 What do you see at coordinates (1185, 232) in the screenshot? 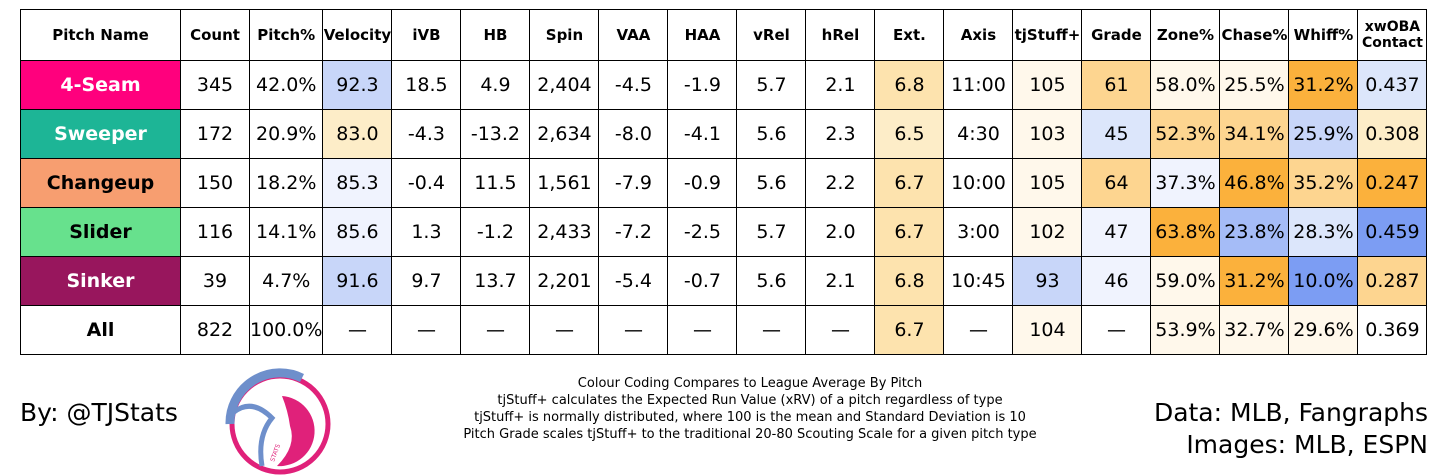
I see `cell-zone: 63.8%` at bounding box center [1185, 232].